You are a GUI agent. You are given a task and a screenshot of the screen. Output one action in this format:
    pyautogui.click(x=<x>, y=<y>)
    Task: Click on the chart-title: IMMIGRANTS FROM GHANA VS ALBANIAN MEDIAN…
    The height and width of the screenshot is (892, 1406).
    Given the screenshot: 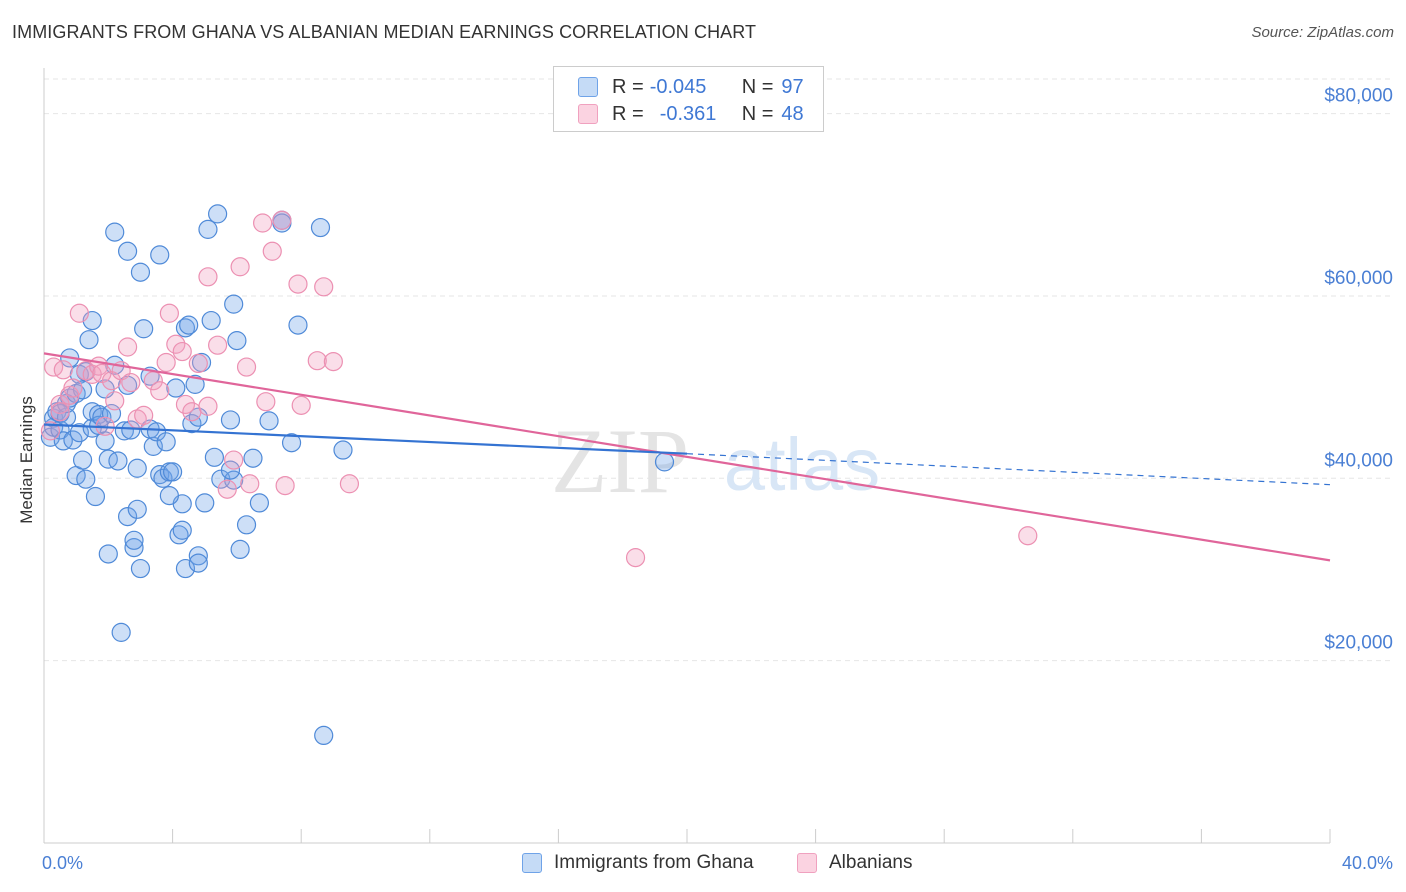 What is the action you would take?
    pyautogui.click(x=384, y=32)
    